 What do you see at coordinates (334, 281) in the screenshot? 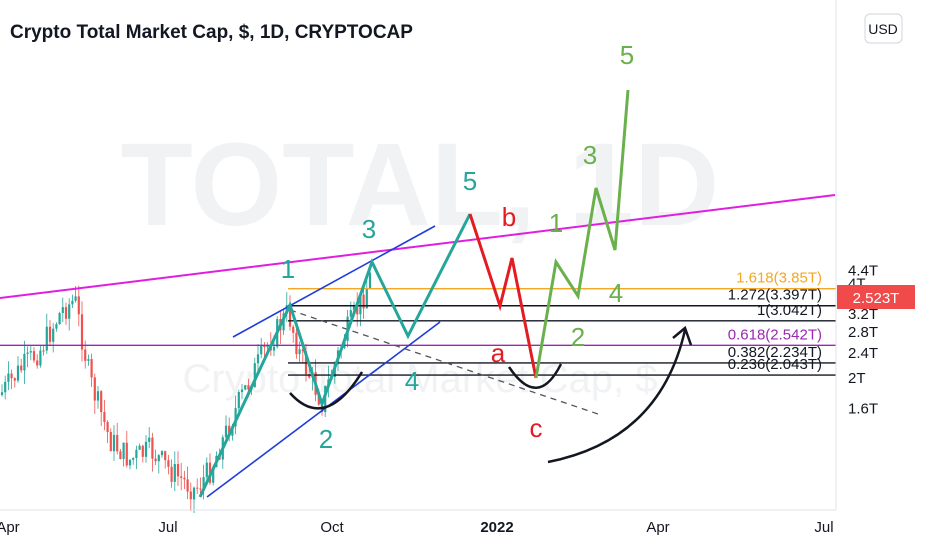
I see `channel-upper` at bounding box center [334, 281].